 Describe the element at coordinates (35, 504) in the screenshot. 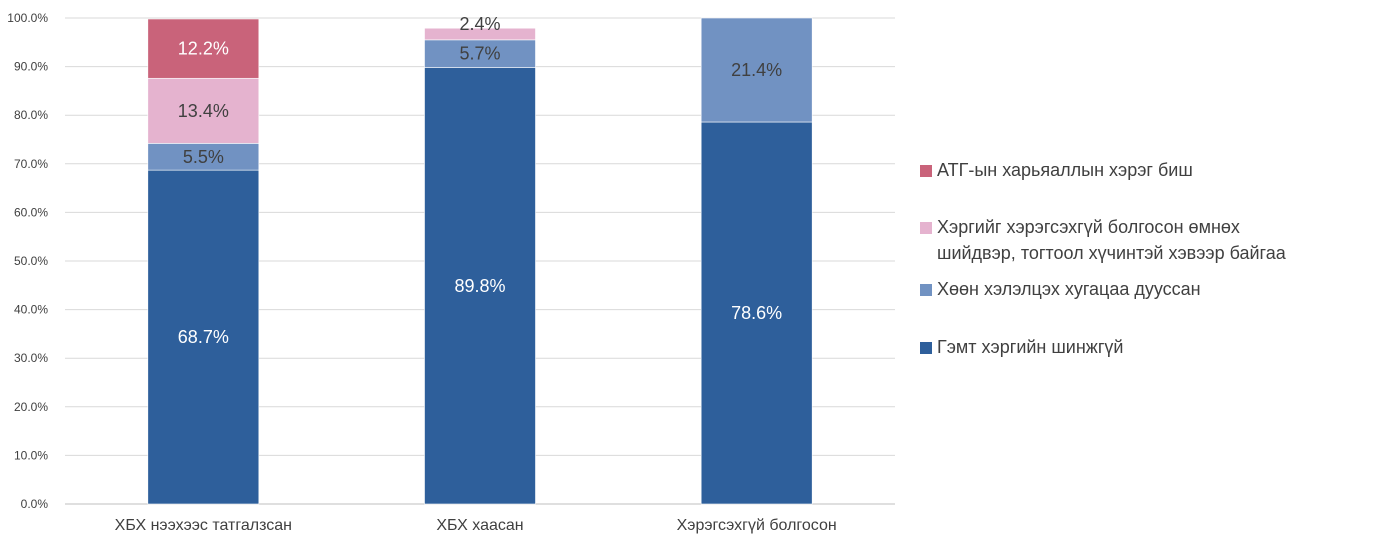

I see `y-tick-label: 0.0%` at that location.